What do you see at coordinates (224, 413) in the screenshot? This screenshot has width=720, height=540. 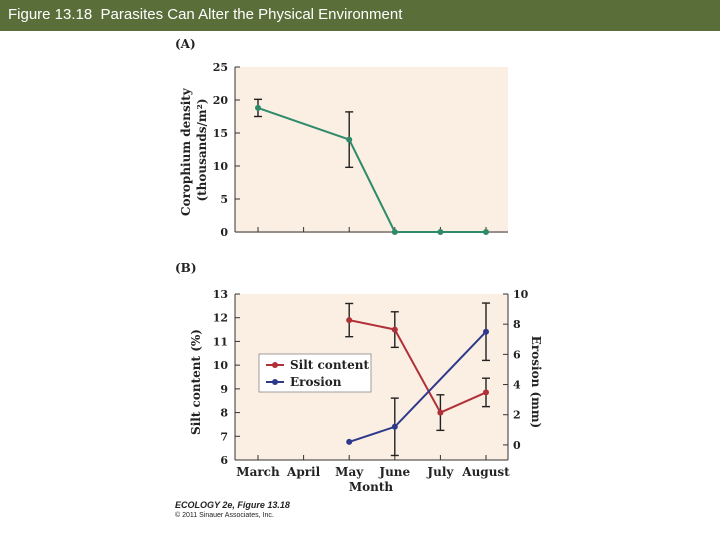 I see `panel-b-y-tick-label: 8` at bounding box center [224, 413].